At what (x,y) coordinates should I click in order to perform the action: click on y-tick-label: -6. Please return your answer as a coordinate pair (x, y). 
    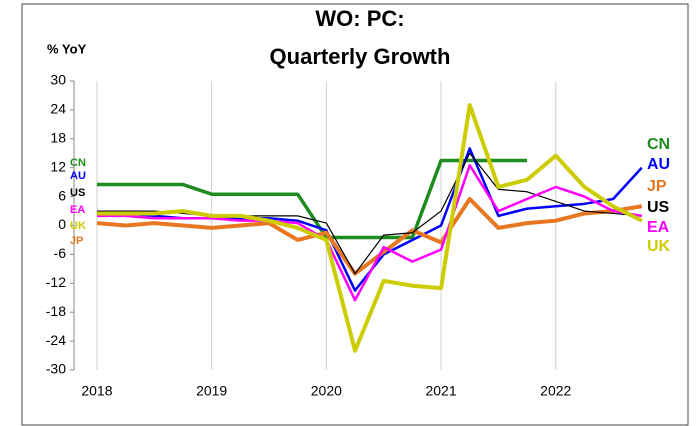
    Looking at the image, I should click on (60, 253).